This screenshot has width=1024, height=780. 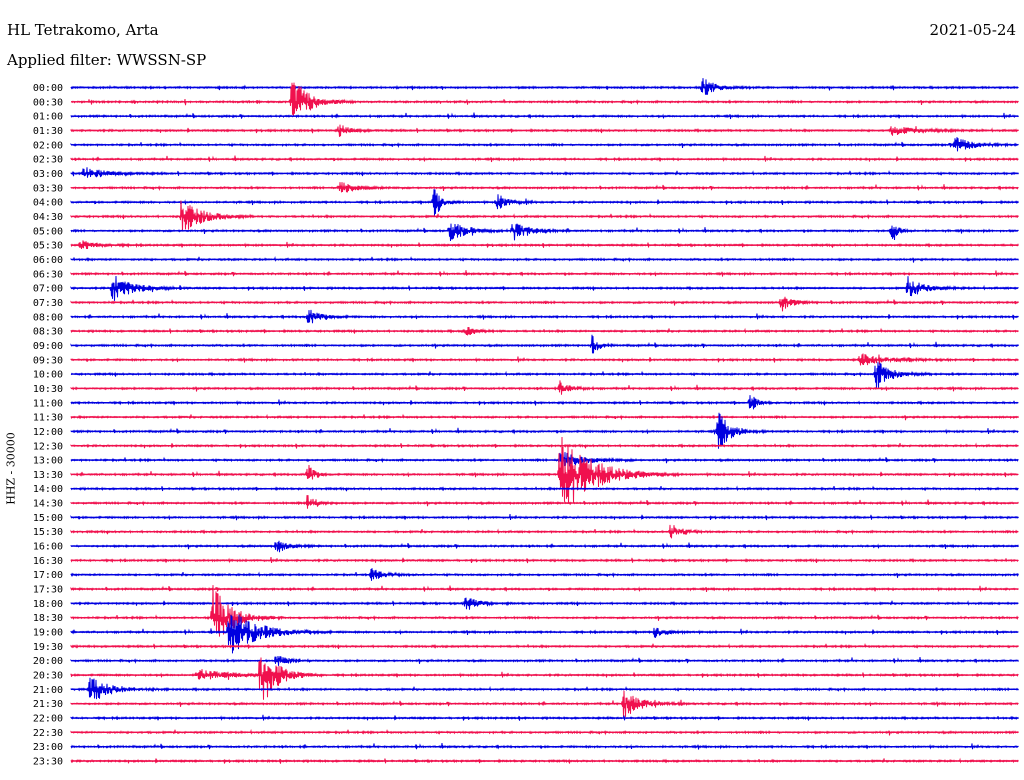 I want to click on row-time-label: 13:30, so click(x=48, y=475).